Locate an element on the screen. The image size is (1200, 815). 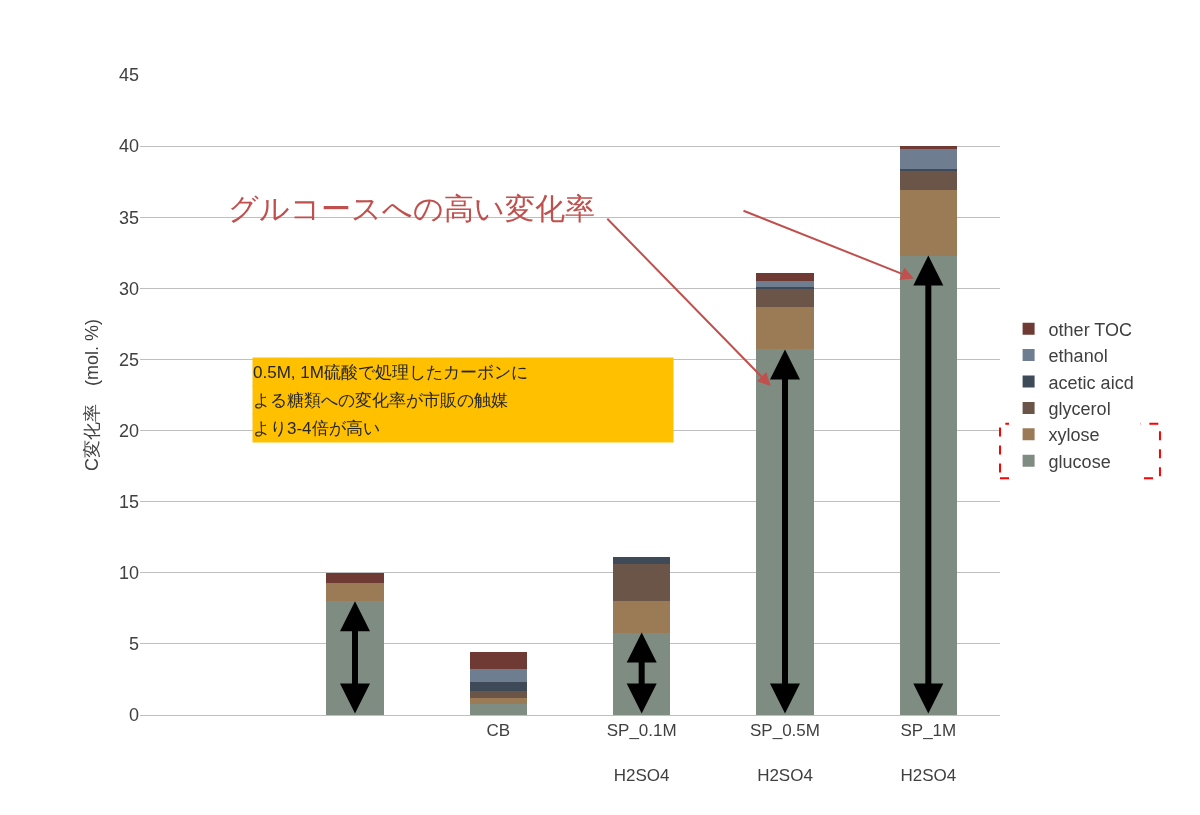
y-tick-label: 45 is located at coordinates (128, 75).